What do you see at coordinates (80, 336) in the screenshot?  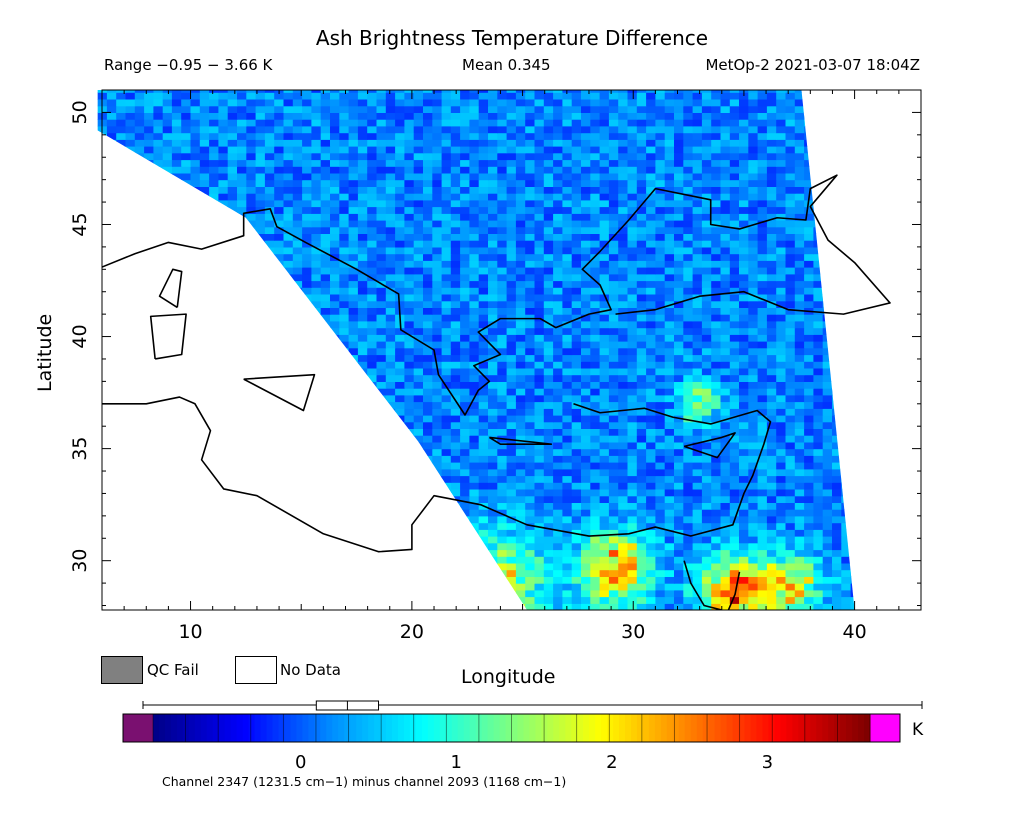 I see `y-tick-label: 40` at bounding box center [80, 336].